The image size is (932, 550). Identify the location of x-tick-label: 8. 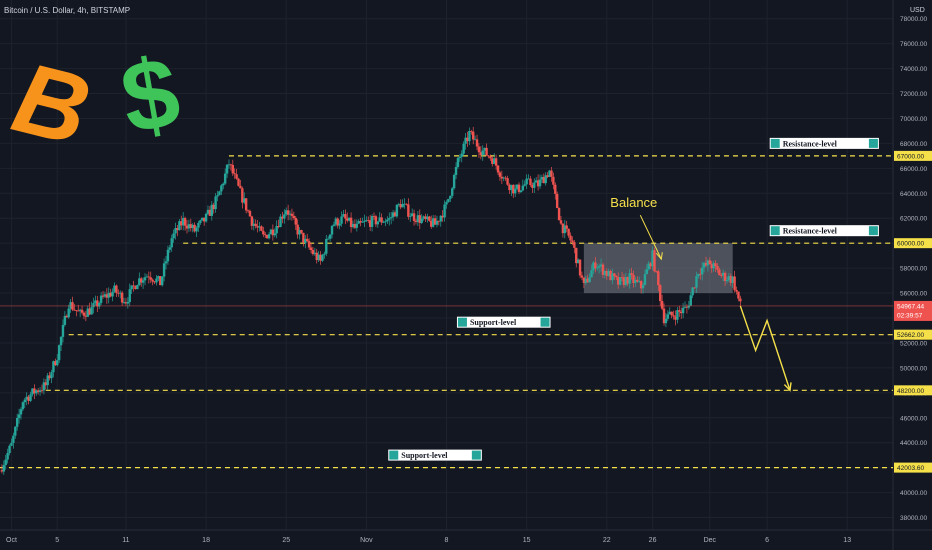
(447, 540).